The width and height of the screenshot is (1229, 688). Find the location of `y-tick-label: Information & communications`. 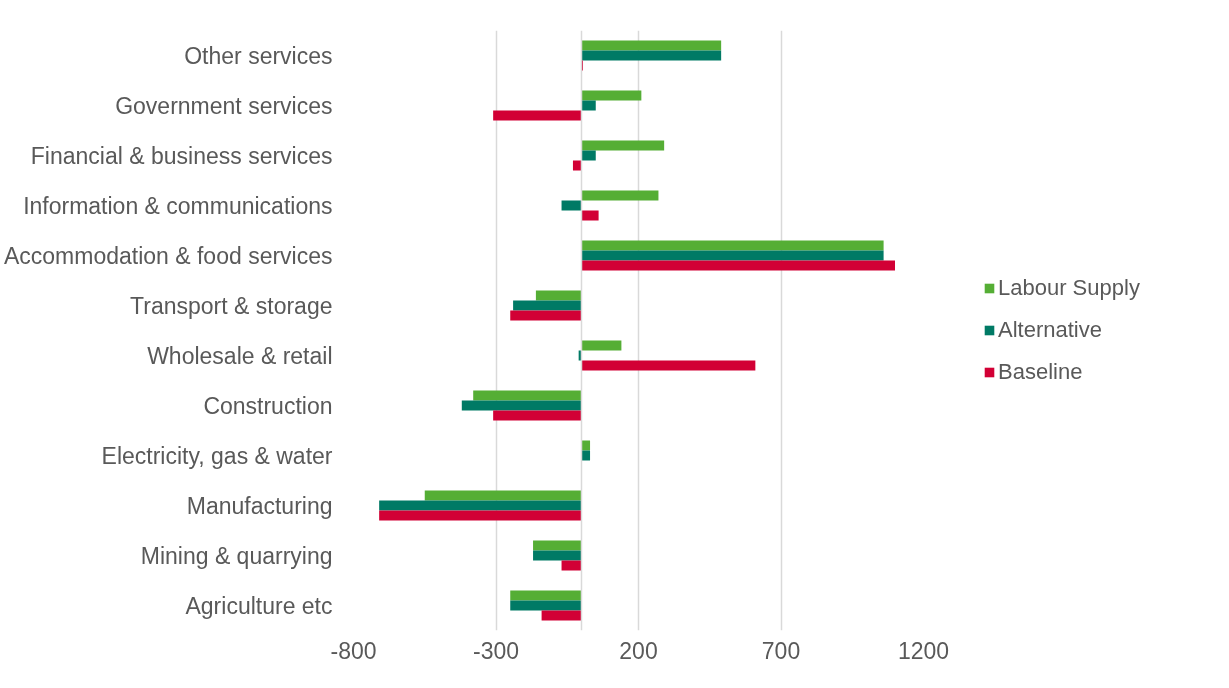

y-tick-label: Information & communications is located at coordinates (178, 205).